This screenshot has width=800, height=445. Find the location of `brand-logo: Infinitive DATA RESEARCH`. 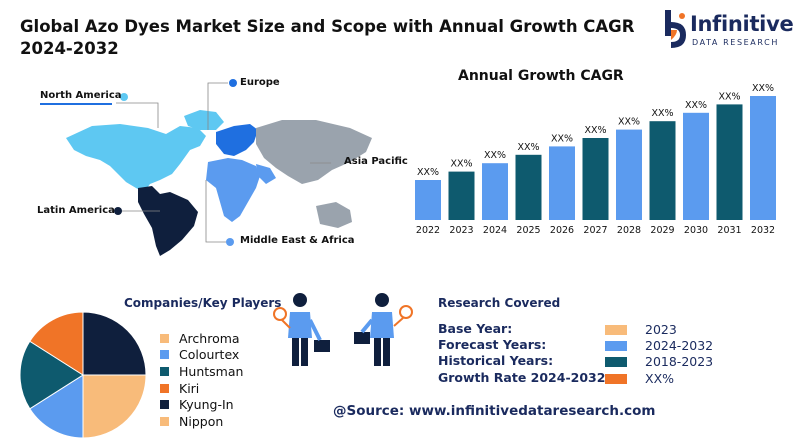

brand-logo: Infinitive DATA RESEARCH is located at coordinates (727, 31).